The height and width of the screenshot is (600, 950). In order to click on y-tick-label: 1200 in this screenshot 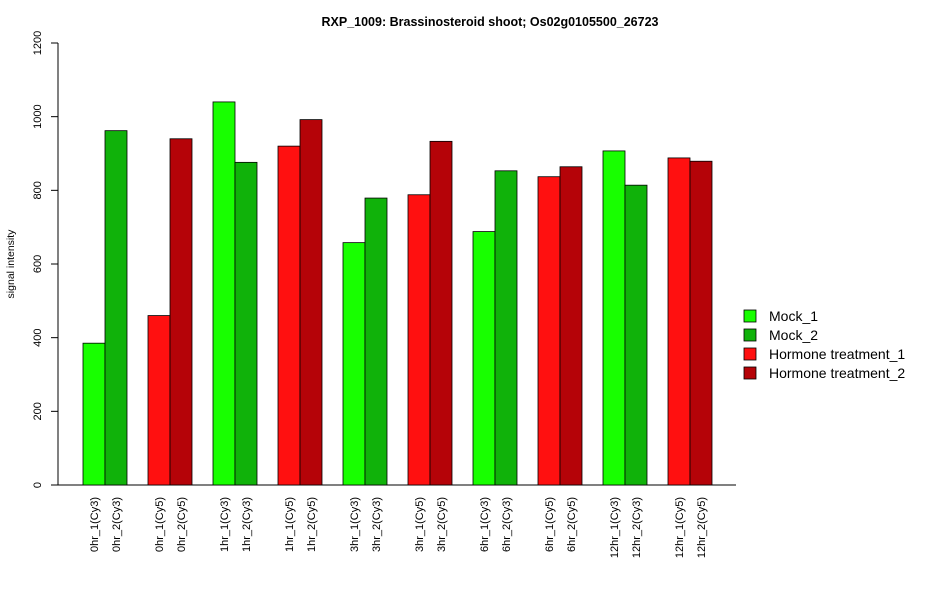, I will do `click(38, 43)`.